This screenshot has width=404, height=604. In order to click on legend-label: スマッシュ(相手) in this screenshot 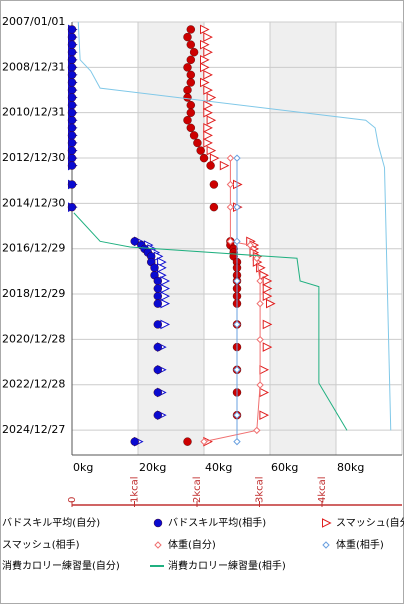, I will do `click(41, 544)`.